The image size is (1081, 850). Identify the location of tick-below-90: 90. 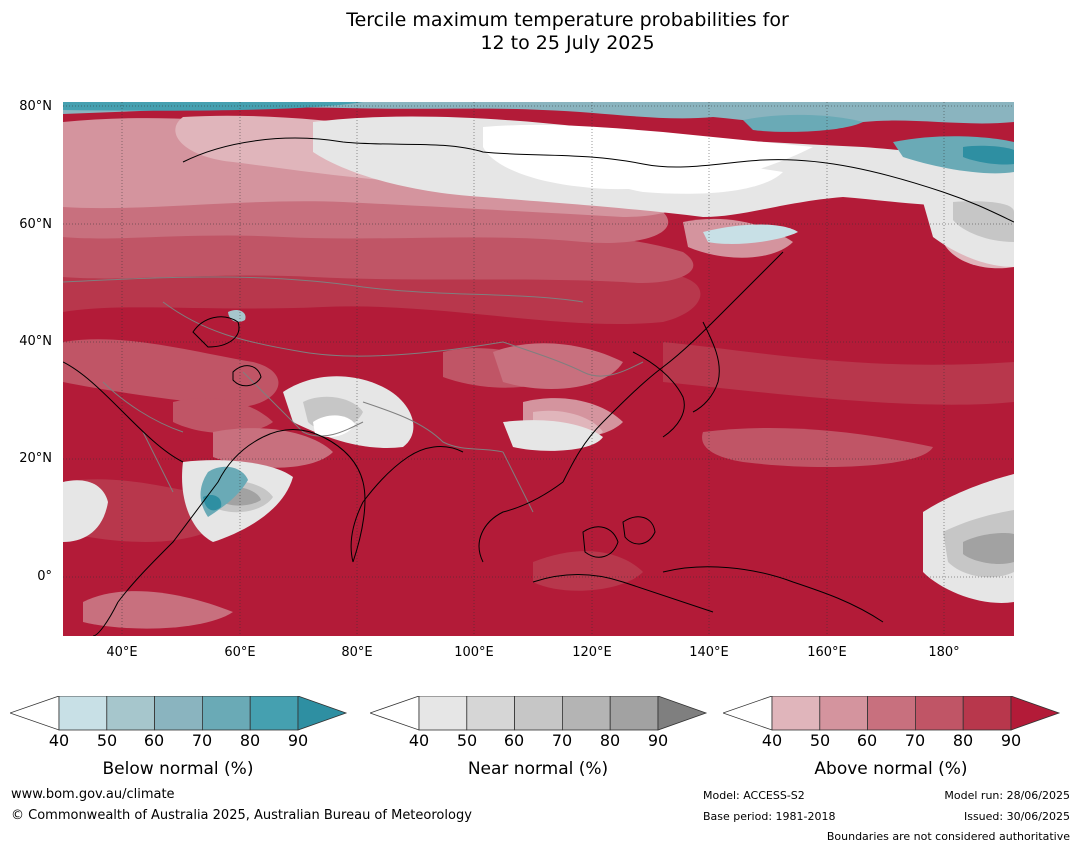
(298, 740).